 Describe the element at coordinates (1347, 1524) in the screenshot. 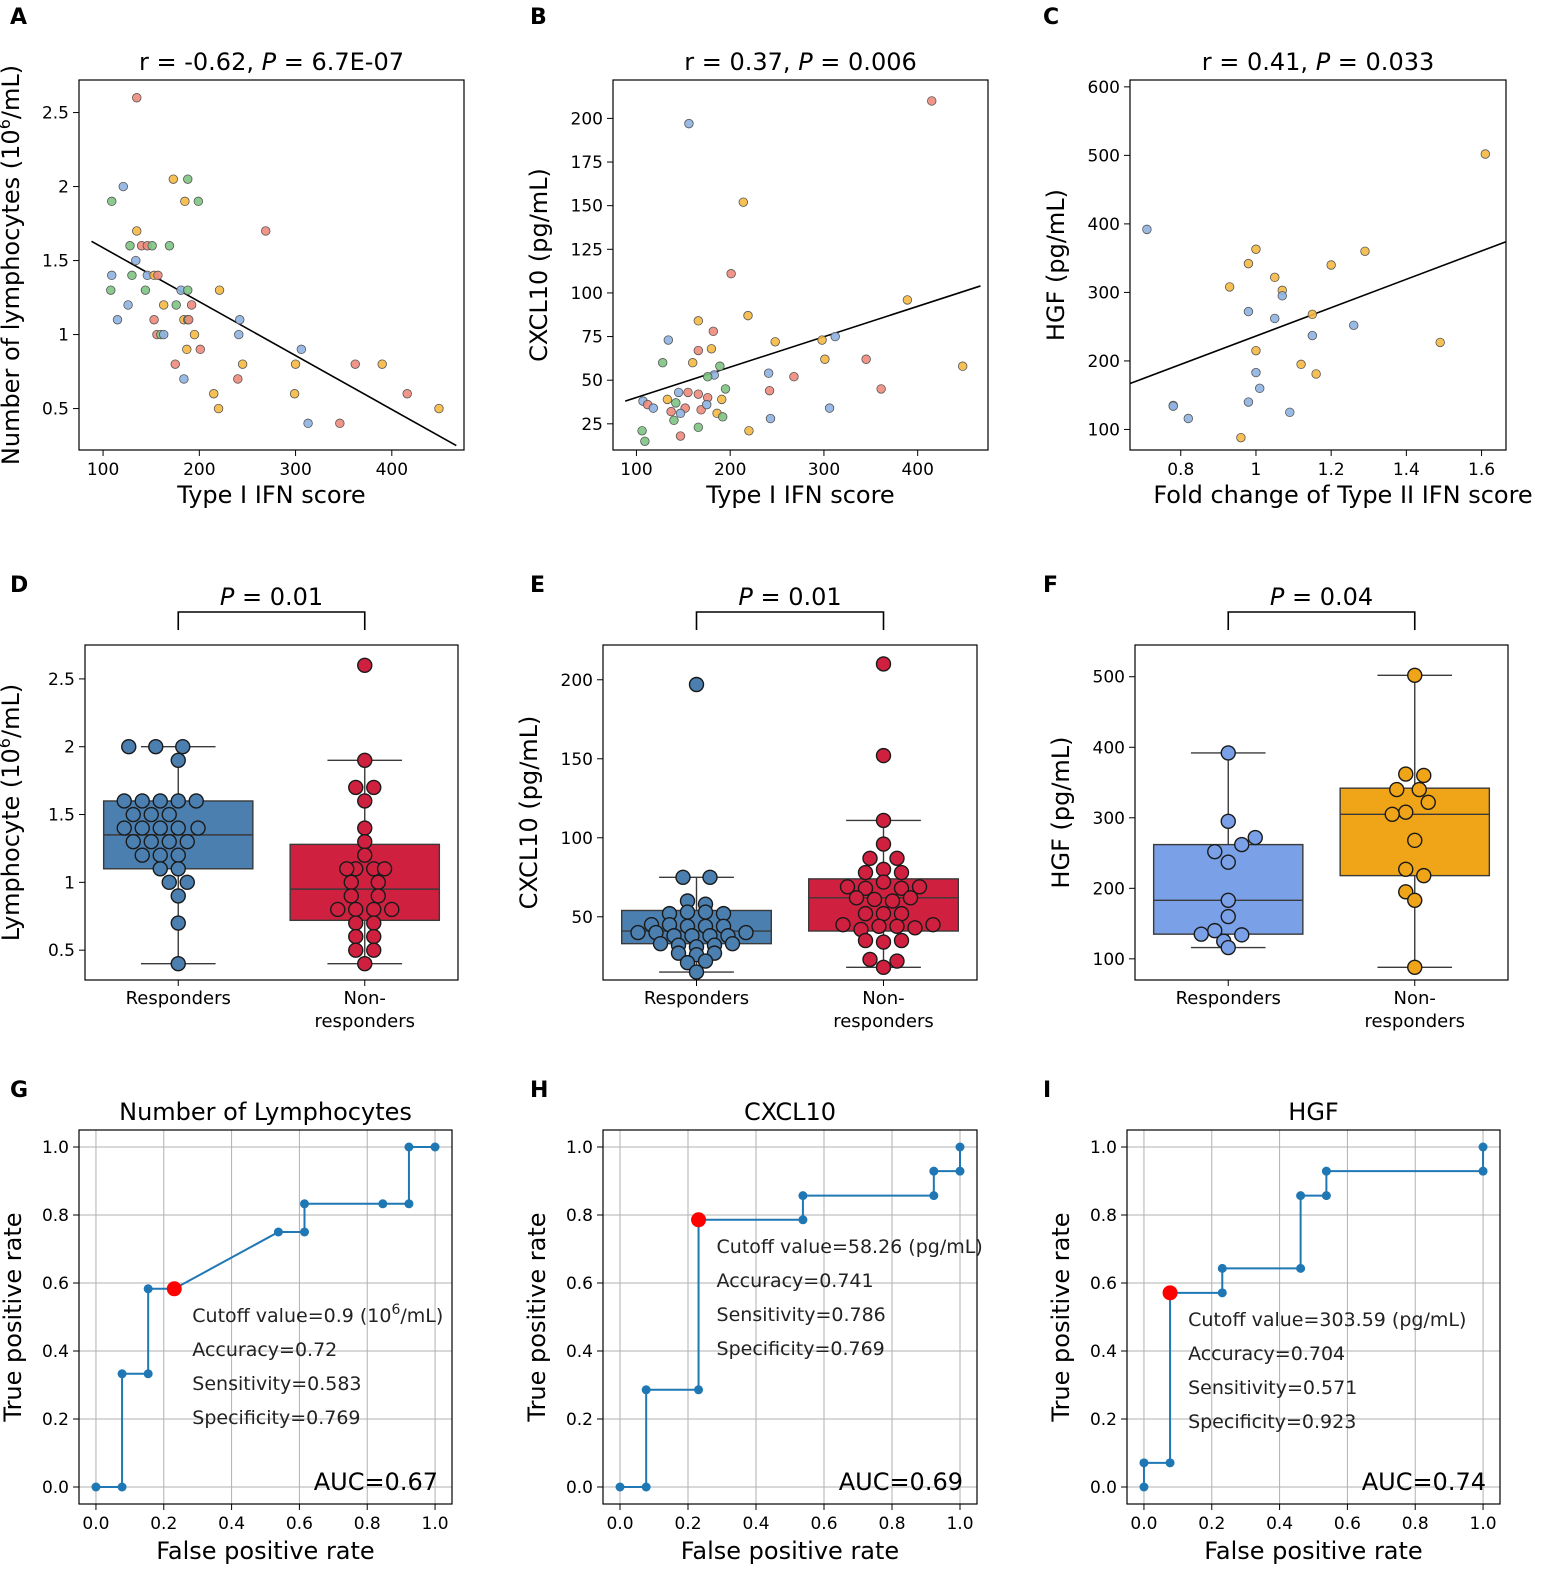

I see `x-tick-label: 0.6` at that location.